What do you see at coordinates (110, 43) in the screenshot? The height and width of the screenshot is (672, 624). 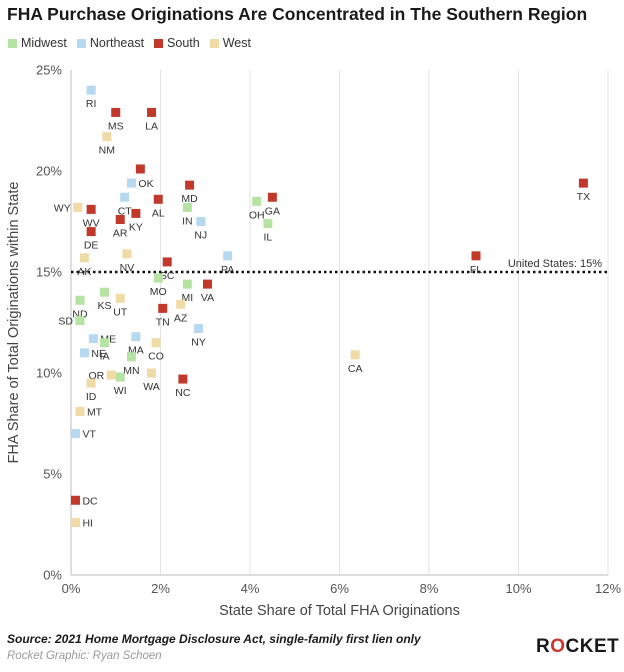 I see `legend-item-northeast: Northeast` at bounding box center [110, 43].